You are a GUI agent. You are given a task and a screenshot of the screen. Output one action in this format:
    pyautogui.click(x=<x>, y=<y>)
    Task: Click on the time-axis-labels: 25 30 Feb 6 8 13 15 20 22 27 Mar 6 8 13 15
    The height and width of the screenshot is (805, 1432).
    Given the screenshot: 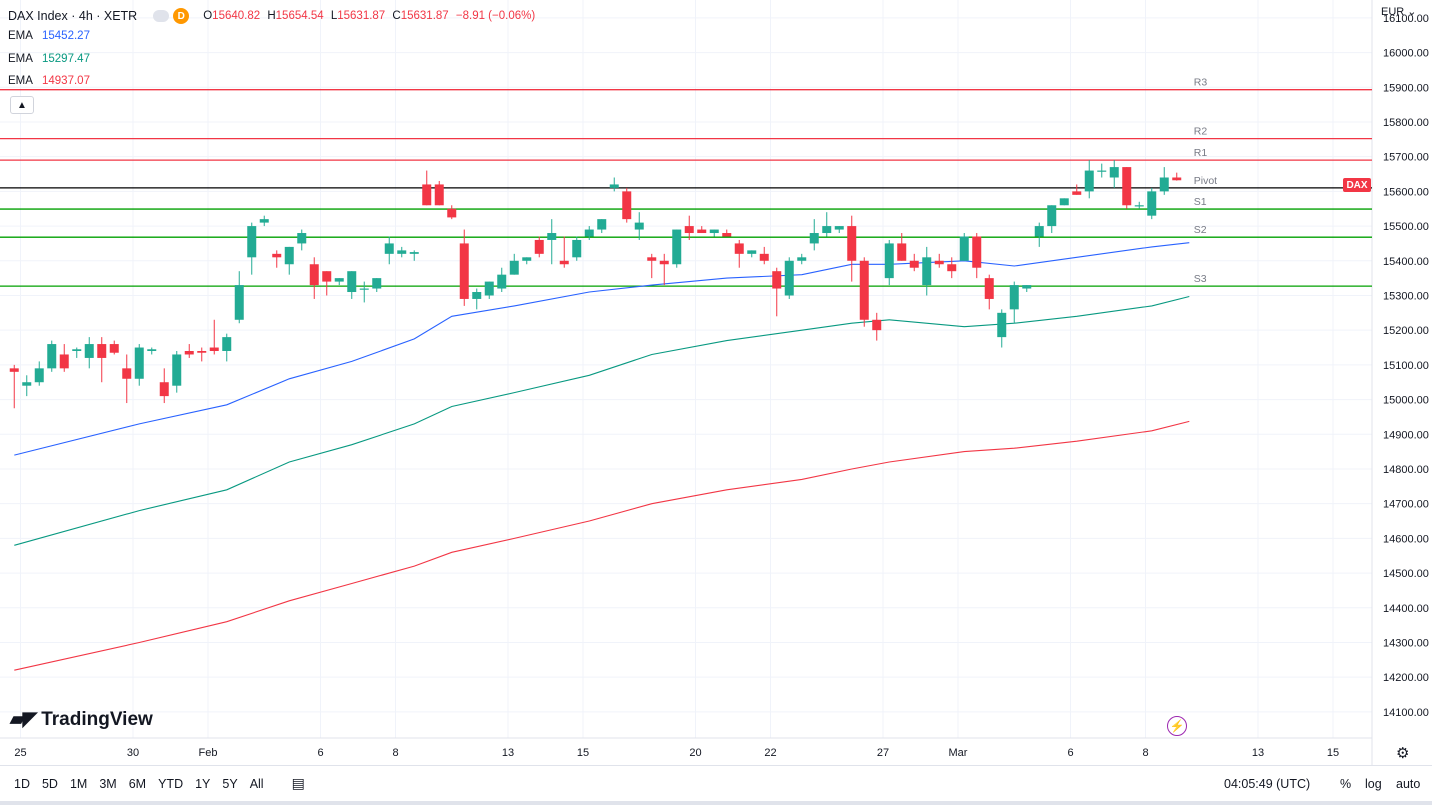 What is the action you would take?
    pyautogui.click(x=676, y=753)
    